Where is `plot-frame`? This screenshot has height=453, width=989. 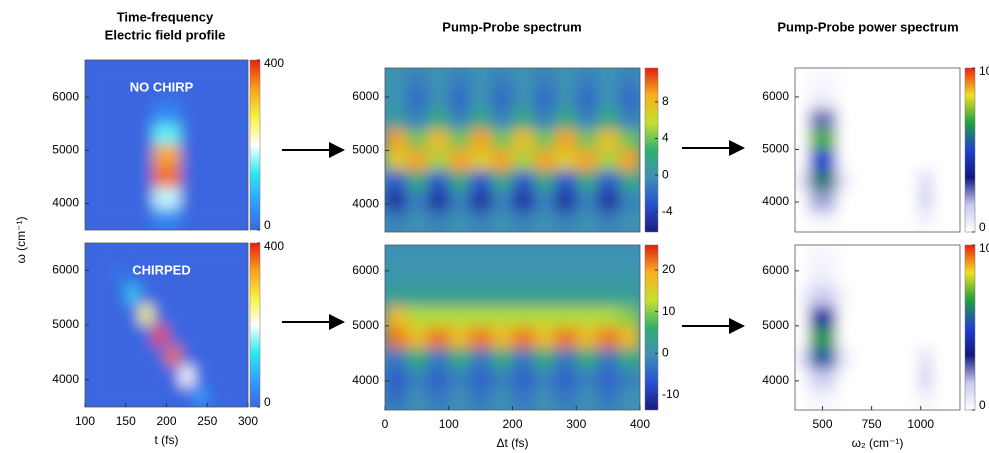 plot-frame is located at coordinates (512, 150).